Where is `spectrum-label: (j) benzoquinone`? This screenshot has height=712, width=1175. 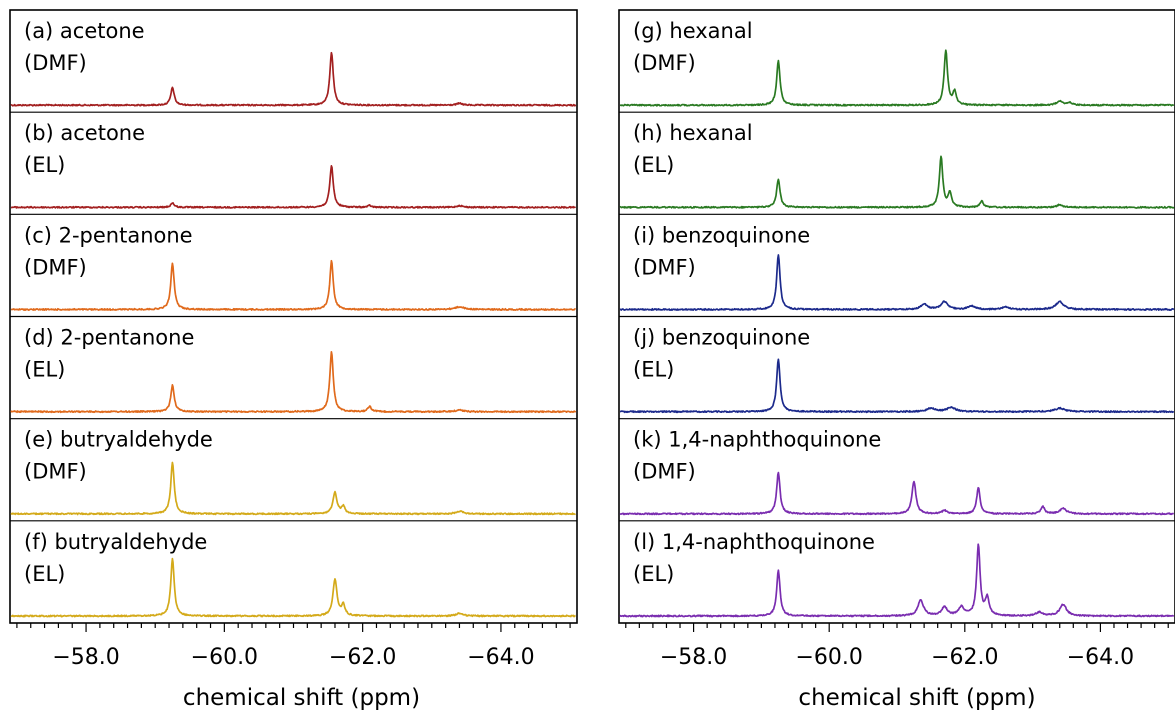 spectrum-label: (j) benzoquinone is located at coordinates (721, 338).